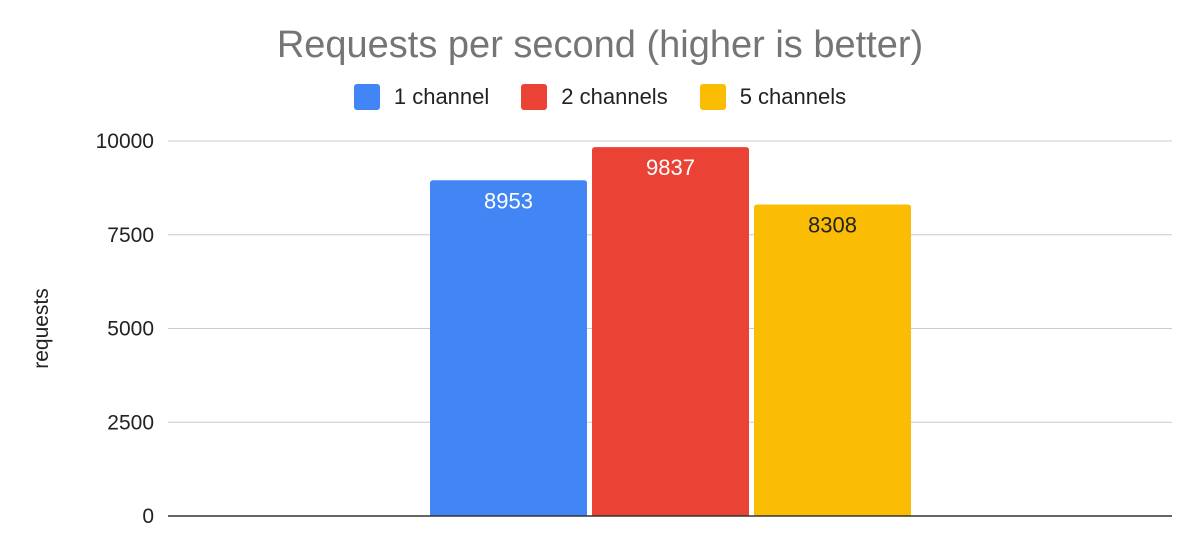 The image size is (1200, 556). I want to click on y-tick-label-2500: 2500, so click(130, 422).